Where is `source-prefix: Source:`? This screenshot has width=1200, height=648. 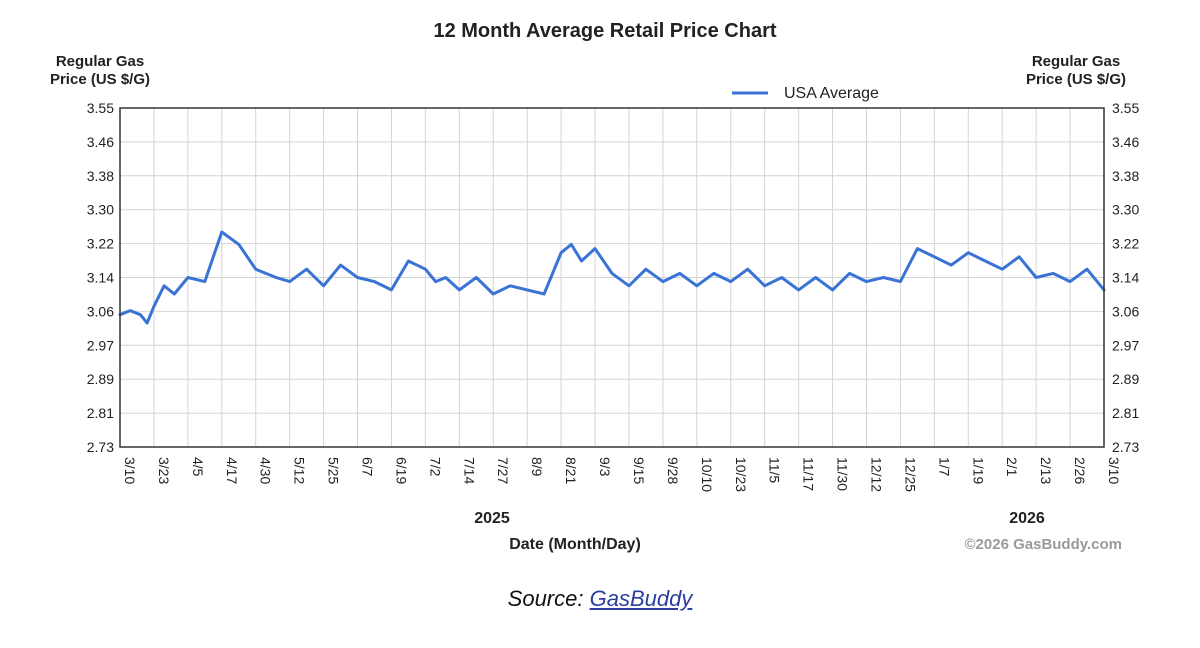 source-prefix: Source: is located at coordinates (548, 598).